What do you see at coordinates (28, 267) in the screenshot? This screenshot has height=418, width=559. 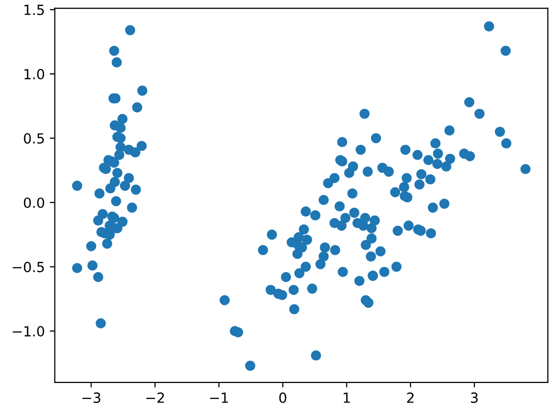 I see `y-tick-label: −0.5` at bounding box center [28, 267].